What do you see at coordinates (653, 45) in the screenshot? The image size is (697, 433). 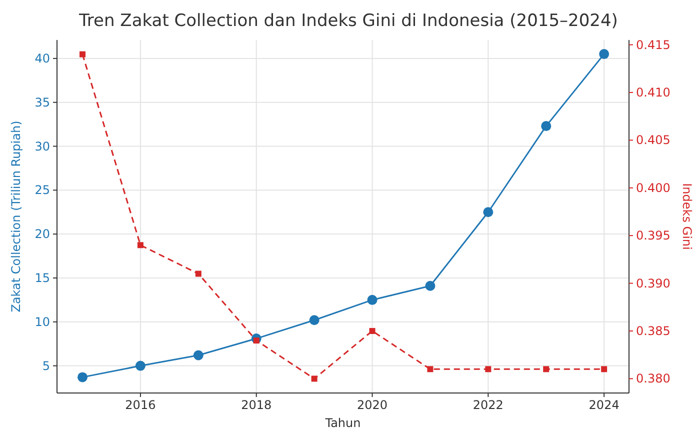 I see `y2-tick-label: 0.415` at bounding box center [653, 45].